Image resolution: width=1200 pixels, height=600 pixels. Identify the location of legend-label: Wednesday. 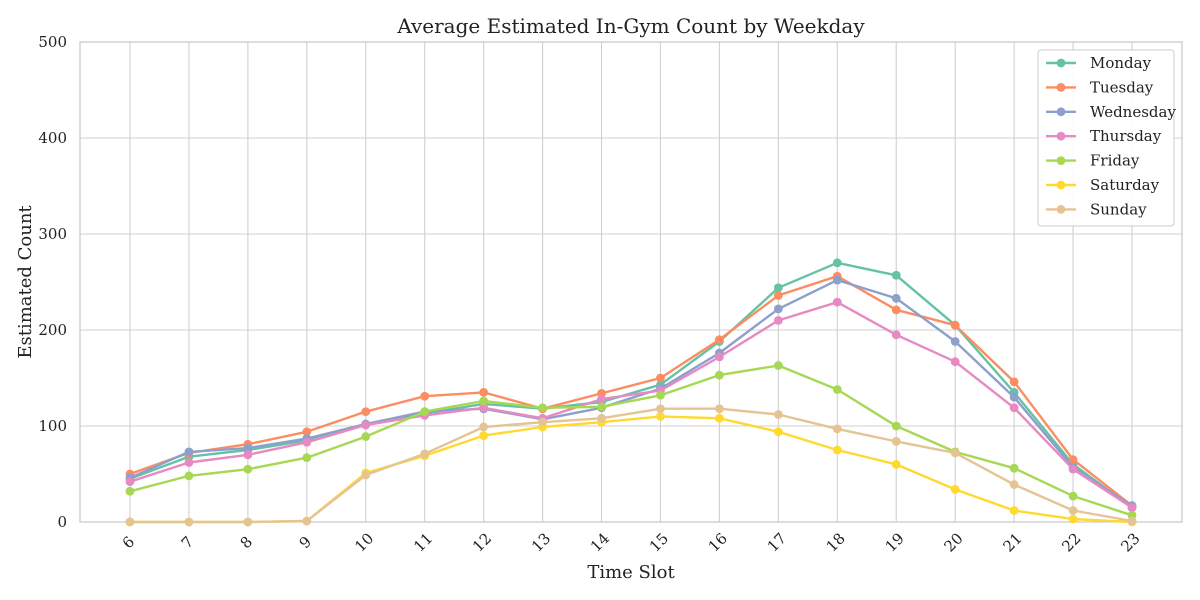
(1133, 112).